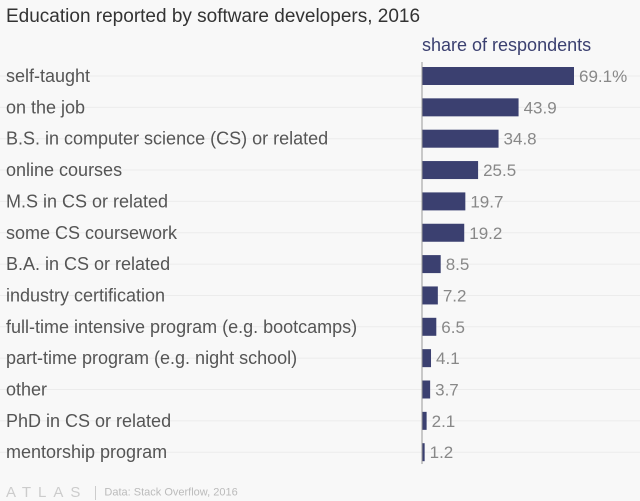 The width and height of the screenshot is (640, 501). Describe the element at coordinates (458, 264) in the screenshot. I see `value-label: 8.5` at that location.